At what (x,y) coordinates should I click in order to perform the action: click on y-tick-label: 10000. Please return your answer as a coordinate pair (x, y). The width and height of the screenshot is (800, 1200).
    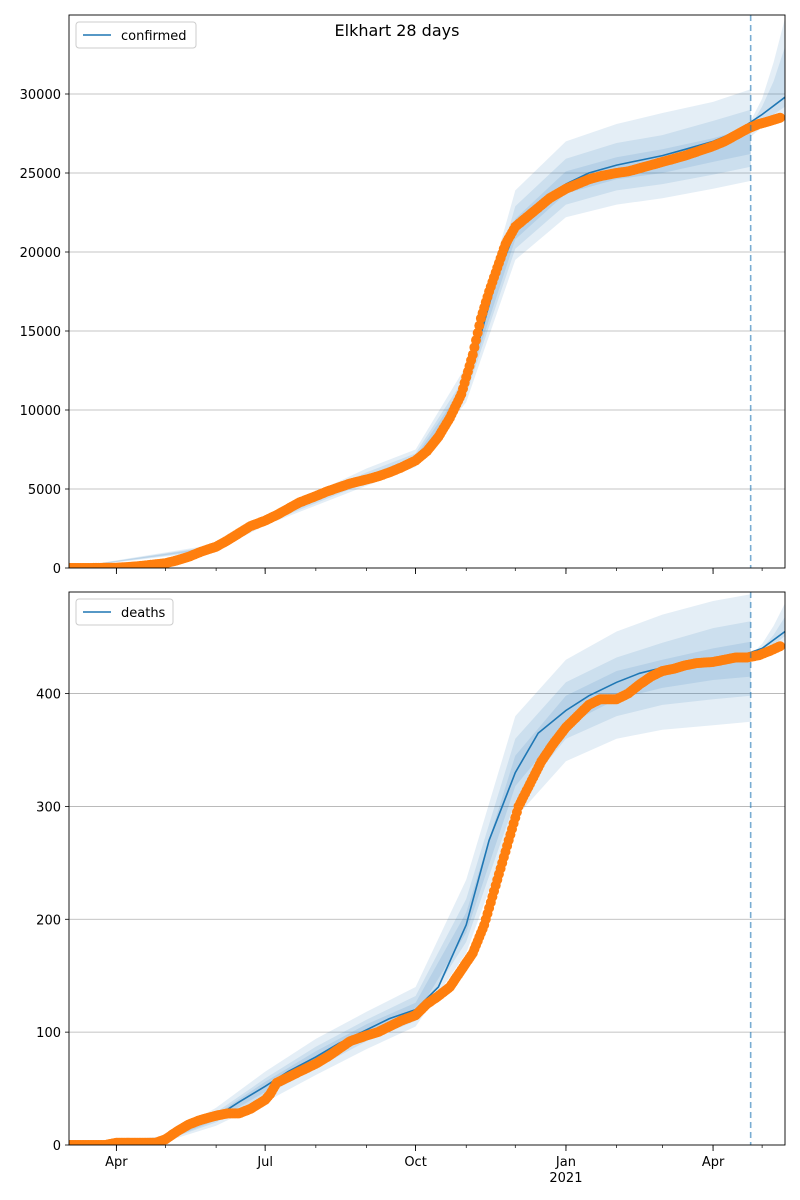
    Looking at the image, I should click on (40, 411).